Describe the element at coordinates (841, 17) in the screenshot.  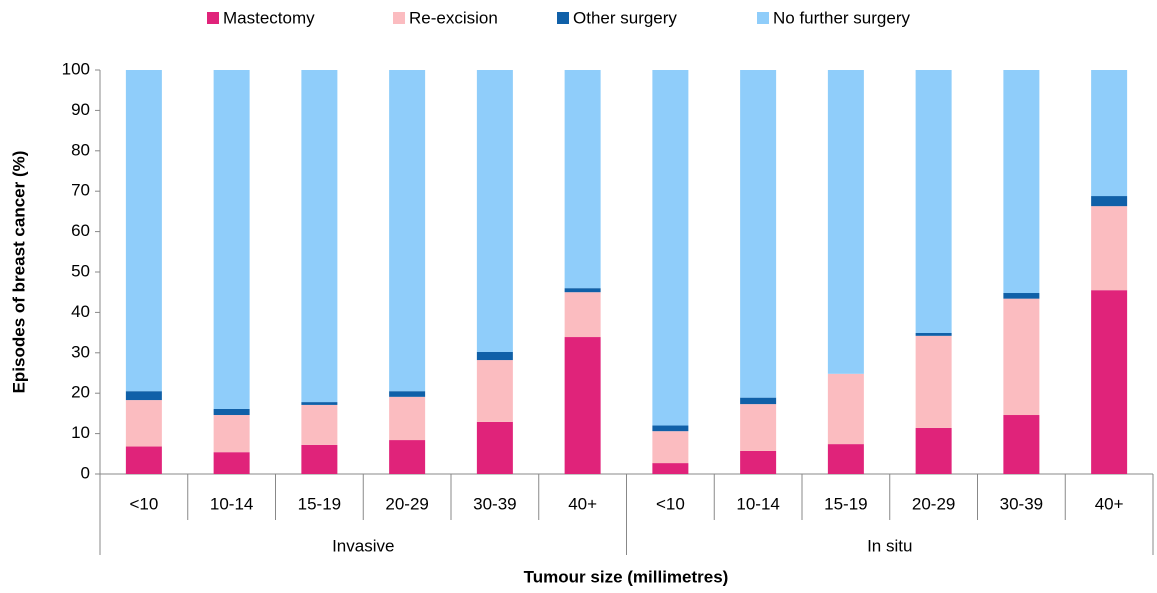
I see `legend-label: No further surgery` at that location.